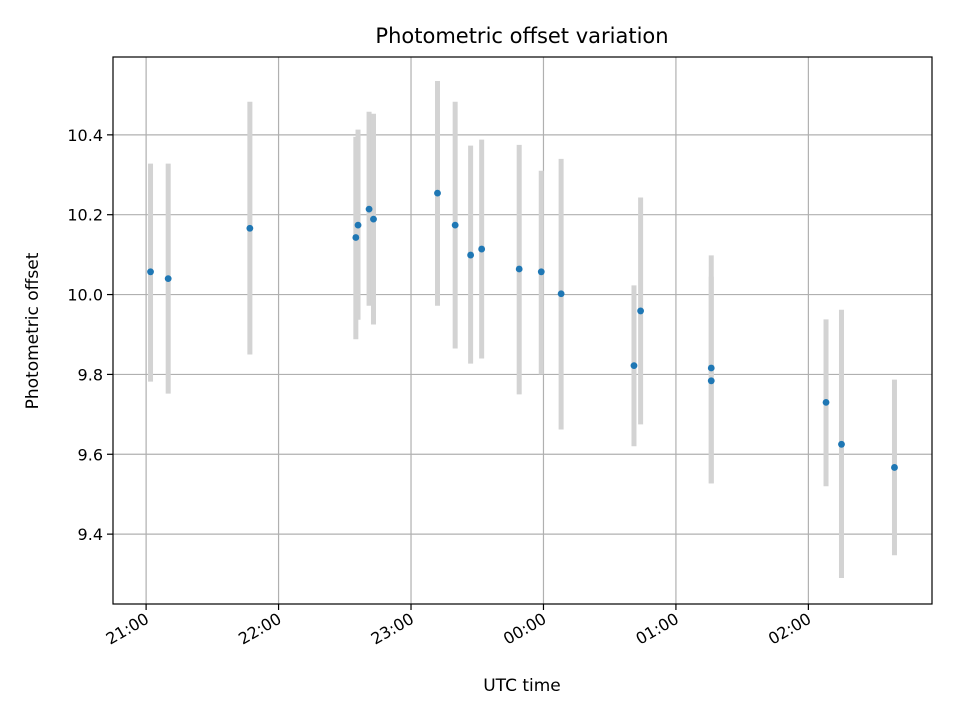 Image resolution: width=960 pixels, height=720 pixels. What do you see at coordinates (85, 295) in the screenshot?
I see `y-tick-label: 10.0` at bounding box center [85, 295].